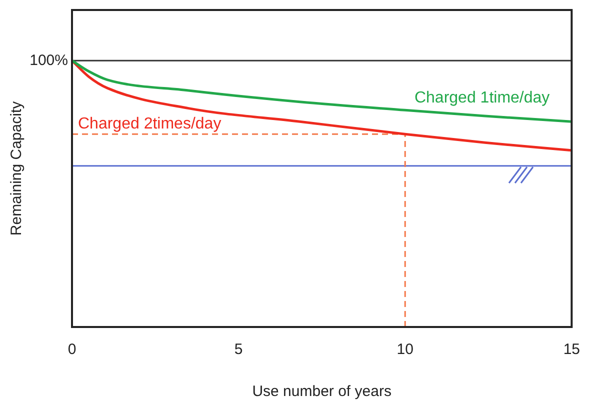  Describe the element at coordinates (571, 349) in the screenshot. I see `x-tick-label: 15` at that location.